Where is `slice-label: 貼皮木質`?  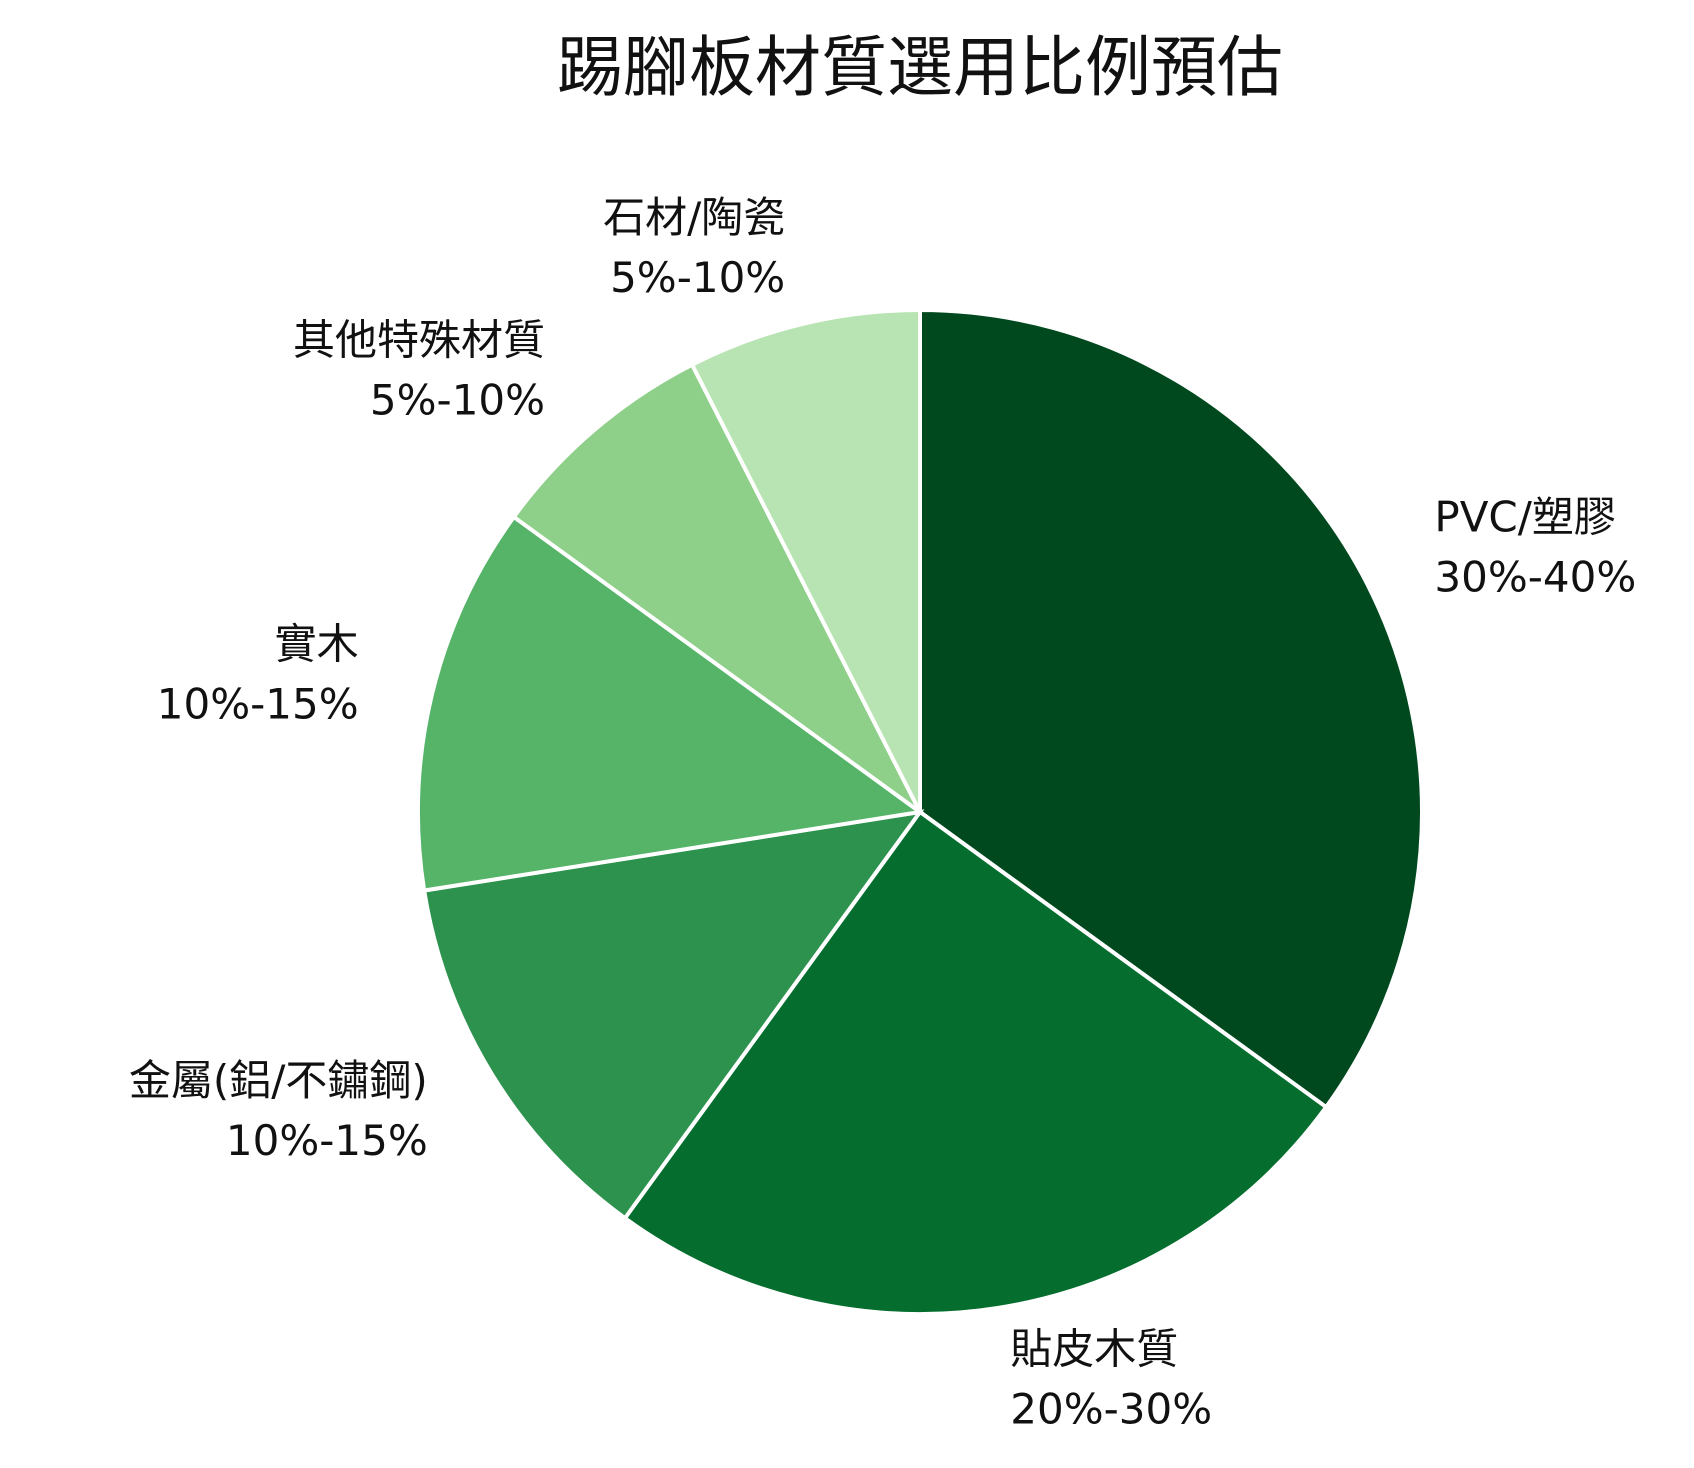
slice-label: 貼皮木質 is located at coordinates (1094, 1349).